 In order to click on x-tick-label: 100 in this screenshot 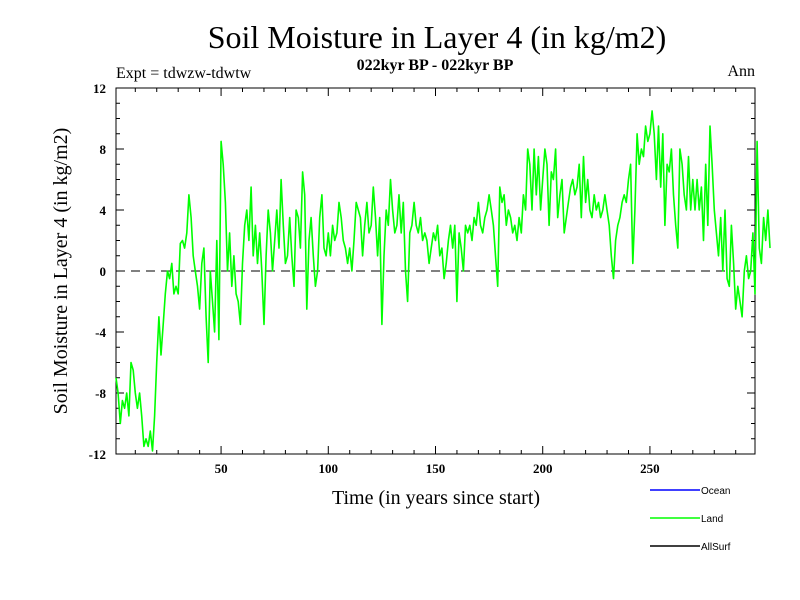, I will do `click(329, 468)`.